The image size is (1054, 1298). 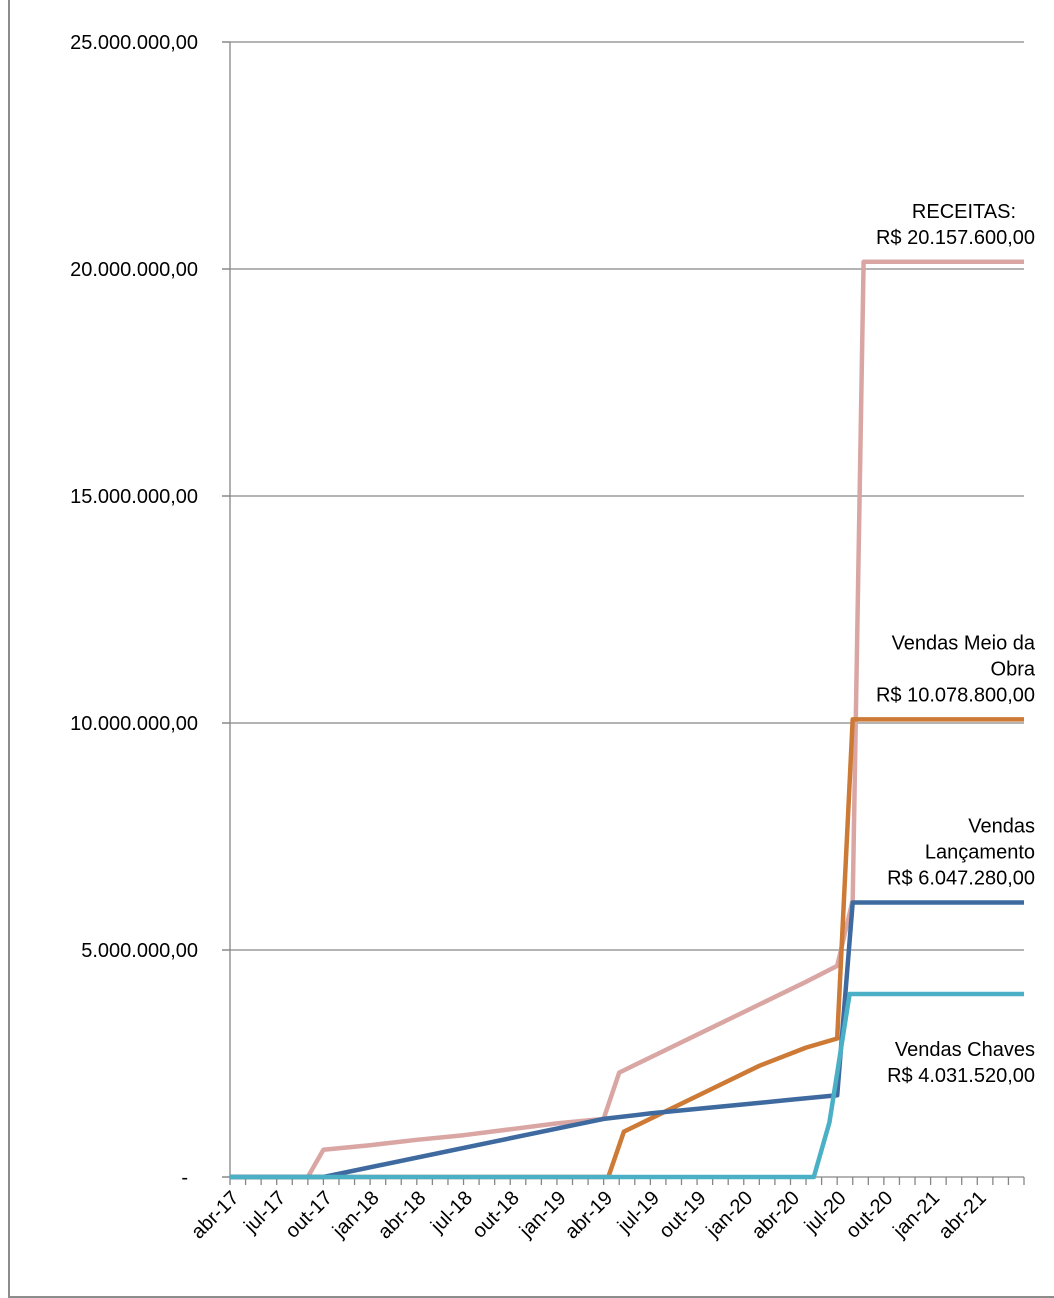 What do you see at coordinates (961, 878) in the screenshot?
I see `annotation-vendas-lancamento: R$ 6.047.280,00` at bounding box center [961, 878].